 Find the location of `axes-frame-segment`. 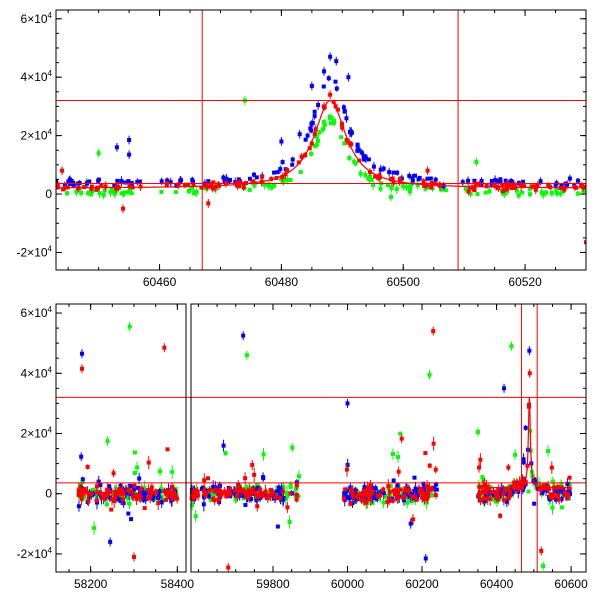

axes-frame-segment is located at coordinates (121, 438).